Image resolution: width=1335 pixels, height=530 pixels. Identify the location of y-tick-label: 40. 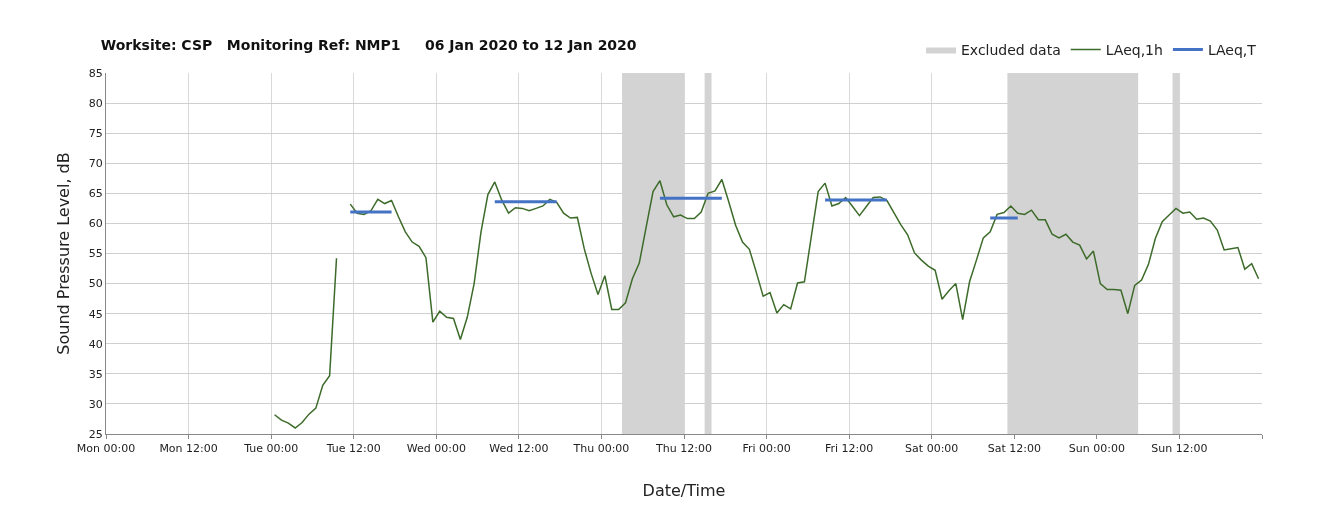
(95, 344).